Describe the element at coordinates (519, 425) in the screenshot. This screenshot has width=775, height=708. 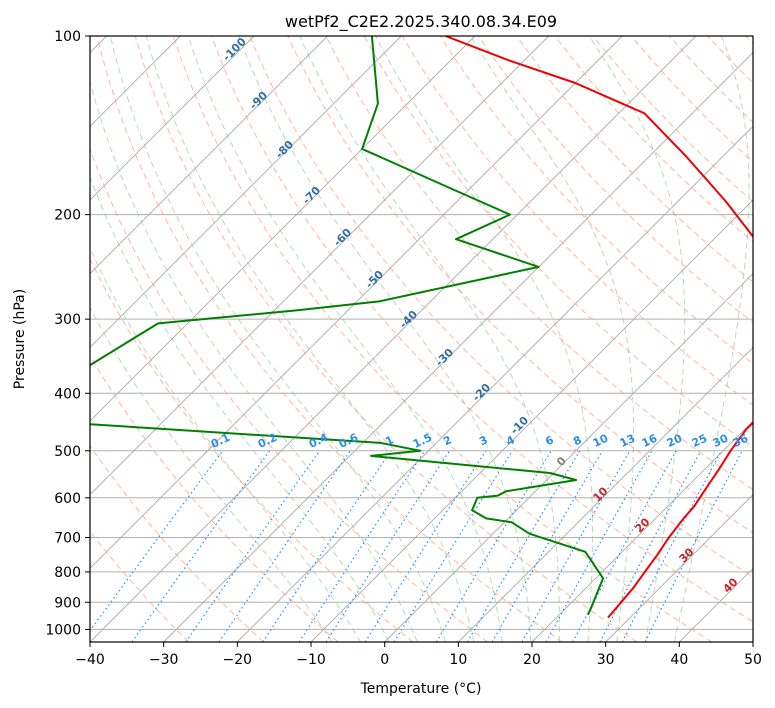
I see `dry-adiabat-label: -10` at that location.